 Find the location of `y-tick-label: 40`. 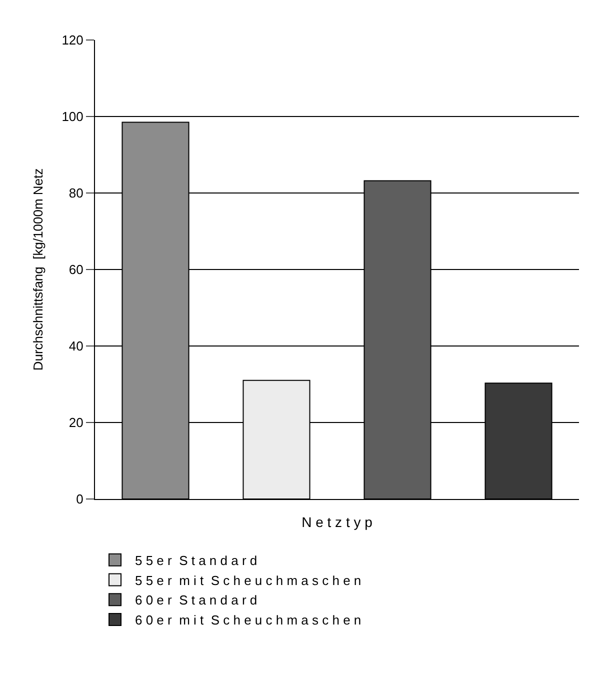

y-tick-label: 40 is located at coordinates (76, 346).